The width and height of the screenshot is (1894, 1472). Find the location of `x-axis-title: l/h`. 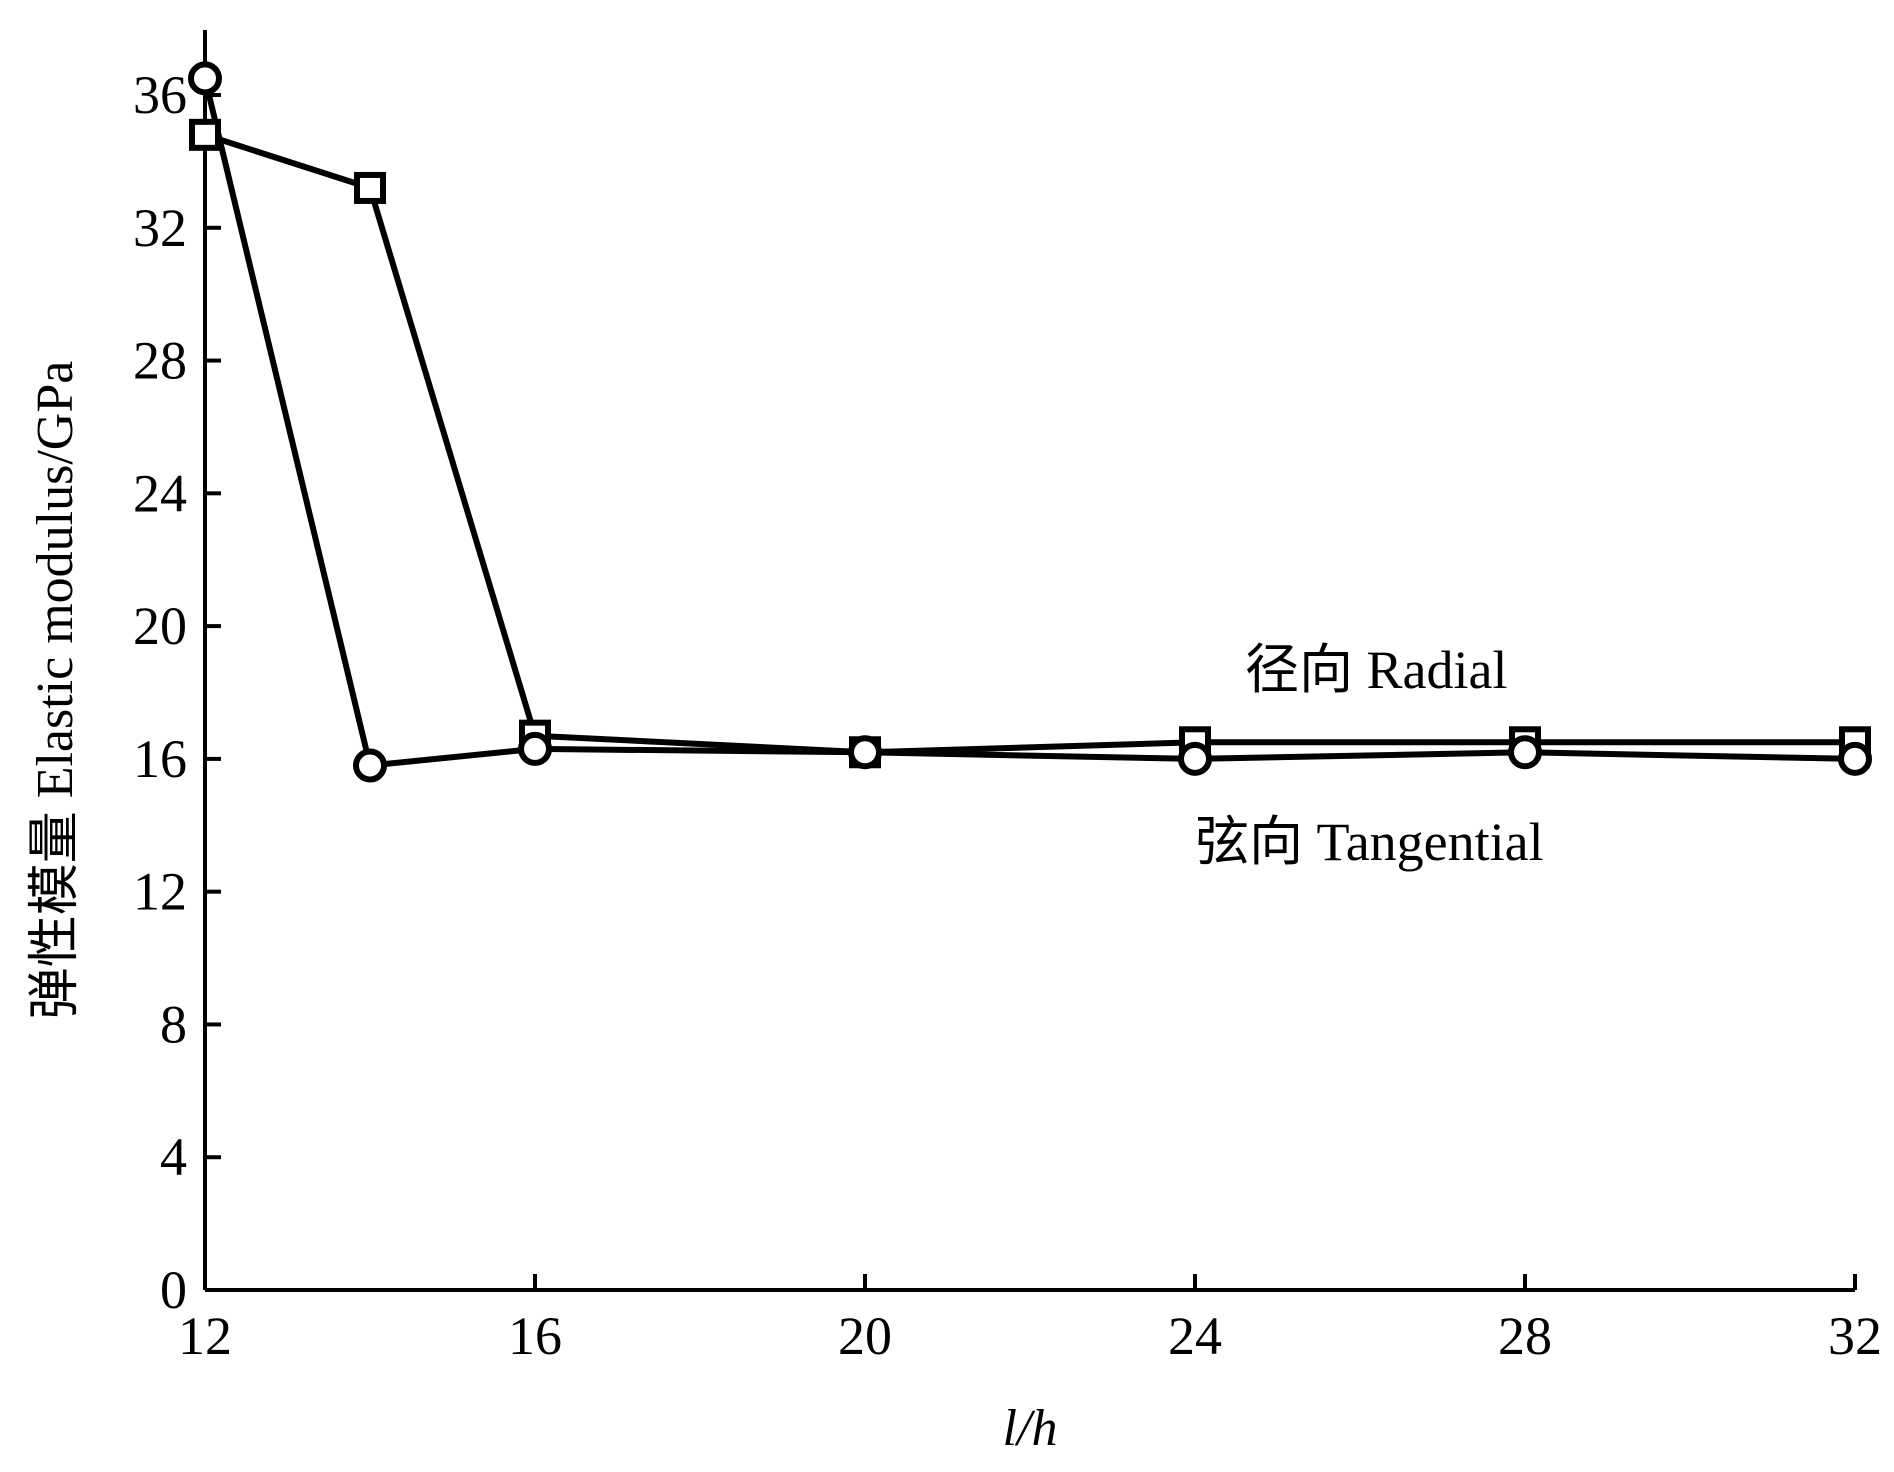

x-axis-title: l/h is located at coordinates (1030, 1428).